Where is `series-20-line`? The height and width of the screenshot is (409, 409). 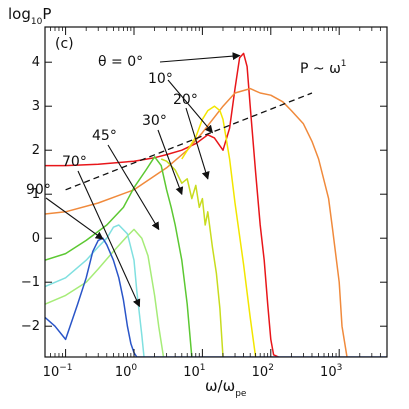 series-20-line is located at coordinates (219, 231).